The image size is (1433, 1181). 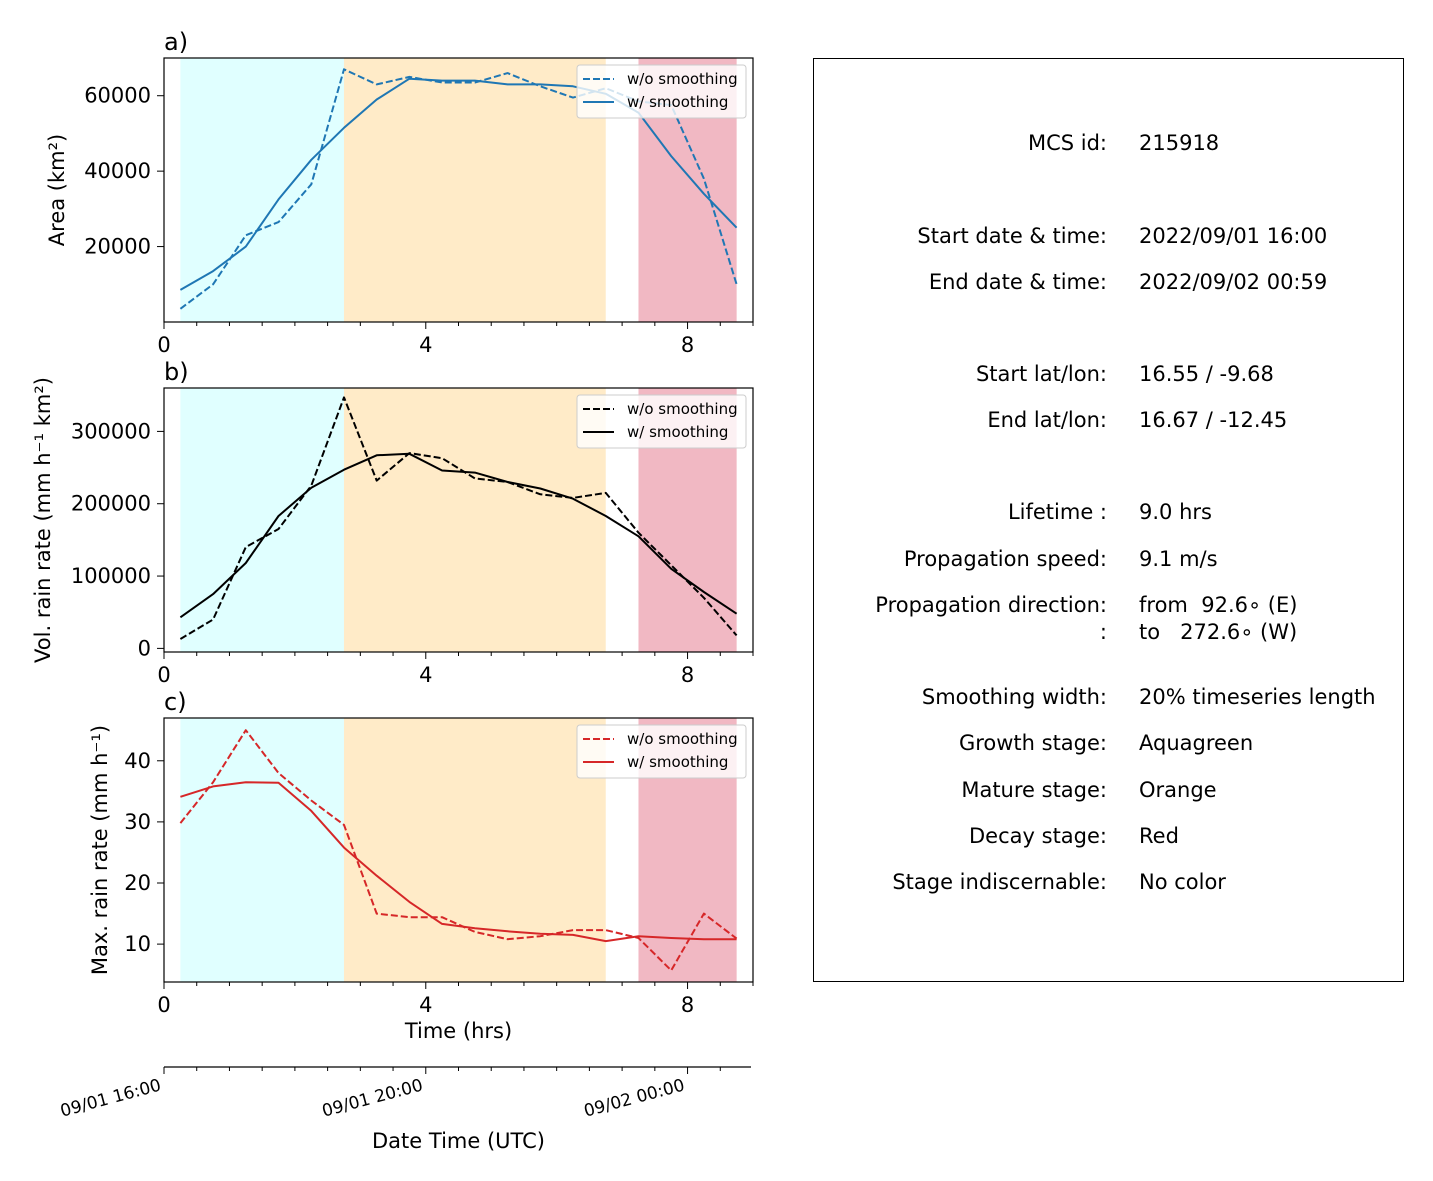 What do you see at coordinates (1012, 236) in the screenshot?
I see `info-key: Start date & time:` at bounding box center [1012, 236].